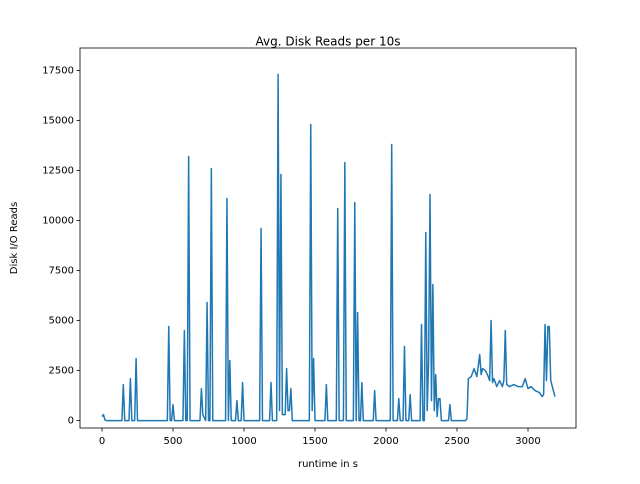  I want to click on x-tick-label: 500, so click(172, 441).